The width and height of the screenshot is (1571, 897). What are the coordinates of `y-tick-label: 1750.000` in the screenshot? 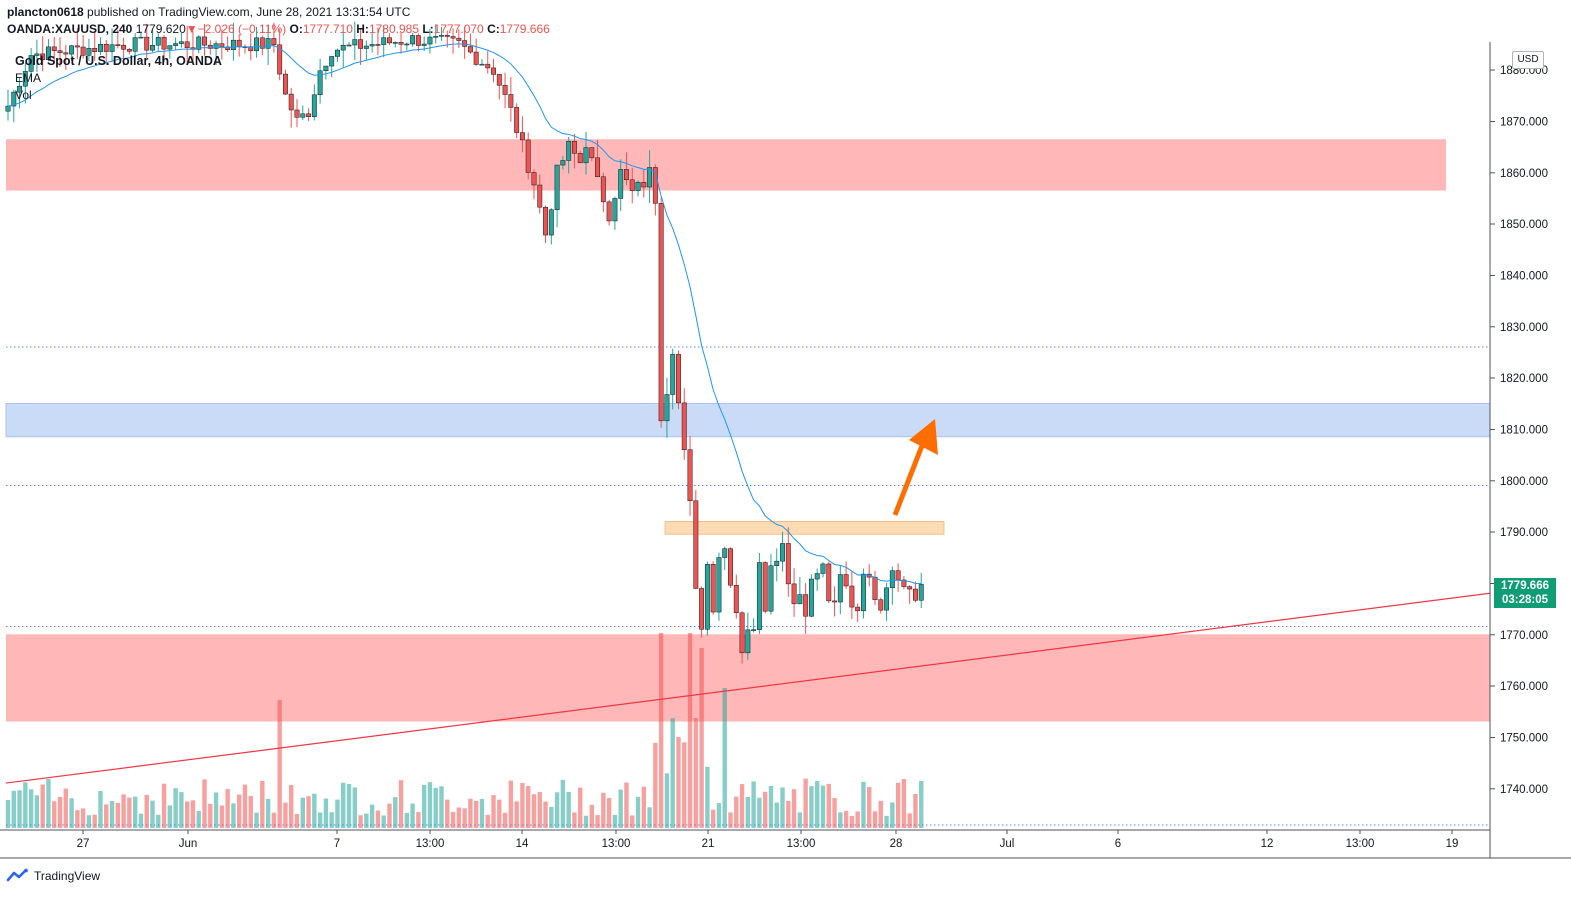 It's located at (1524, 739).